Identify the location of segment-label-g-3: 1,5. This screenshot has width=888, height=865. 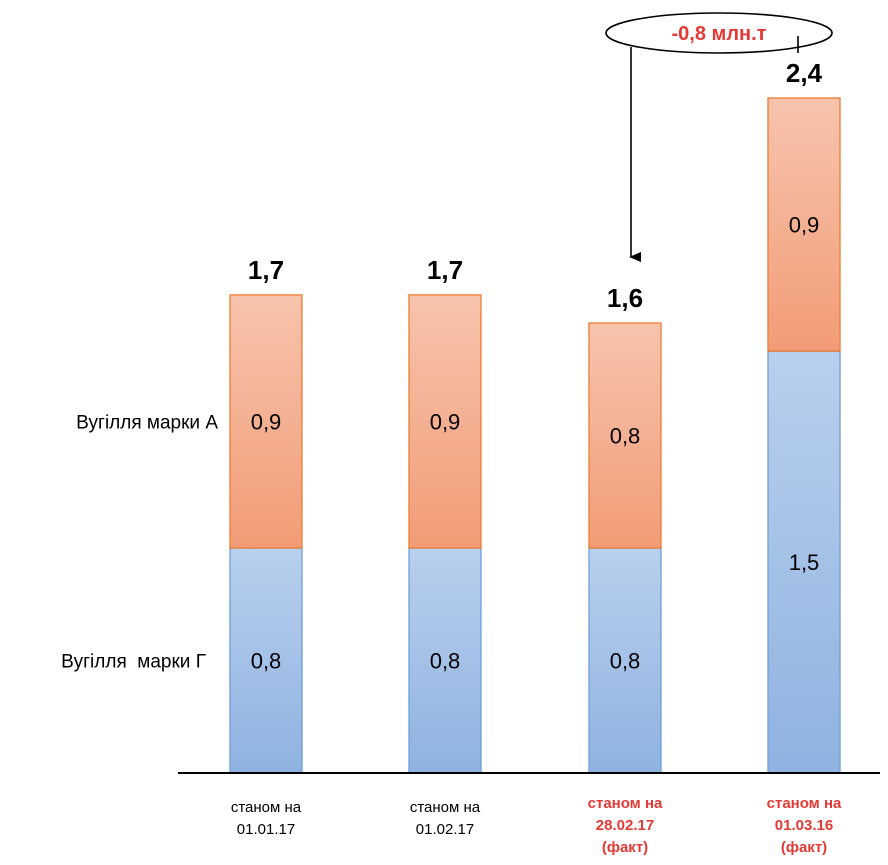
(804, 562).